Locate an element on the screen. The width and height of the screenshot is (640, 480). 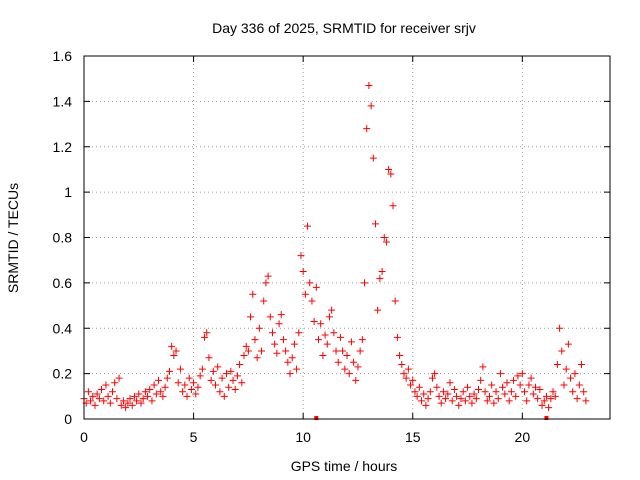
y-tick-label: 1.6 is located at coordinates (63, 56).